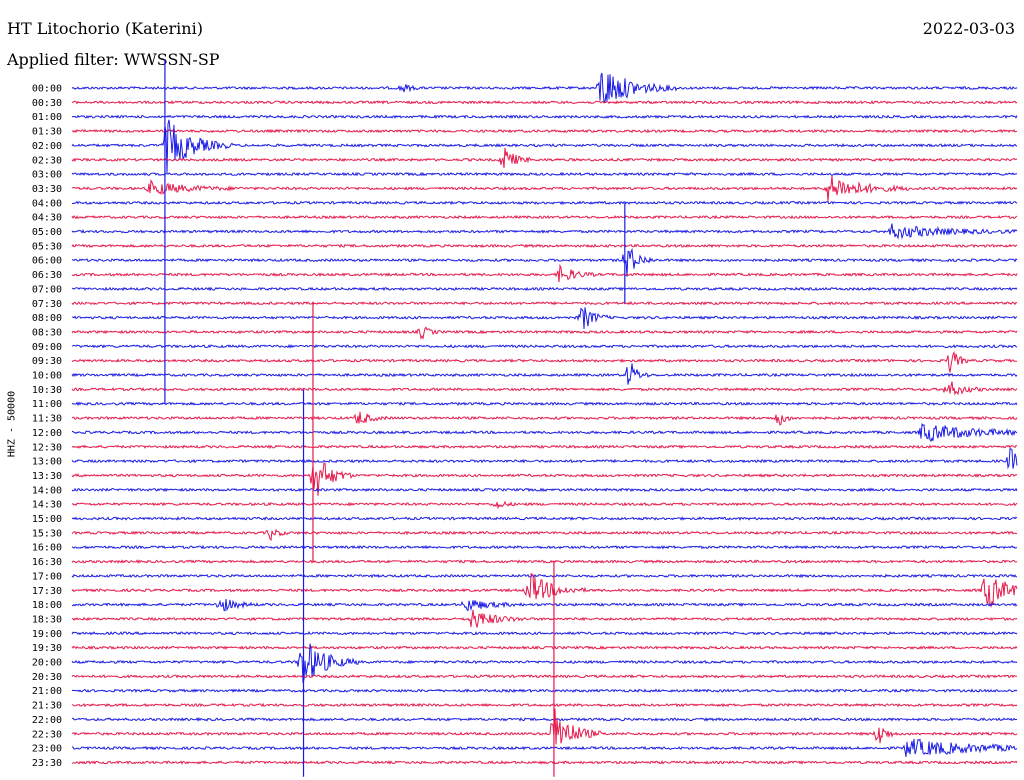 Image resolution: width=1024 pixels, height=780 pixels. What do you see at coordinates (47, 318) in the screenshot?
I see `row-label-08:00: 08:00` at bounding box center [47, 318].